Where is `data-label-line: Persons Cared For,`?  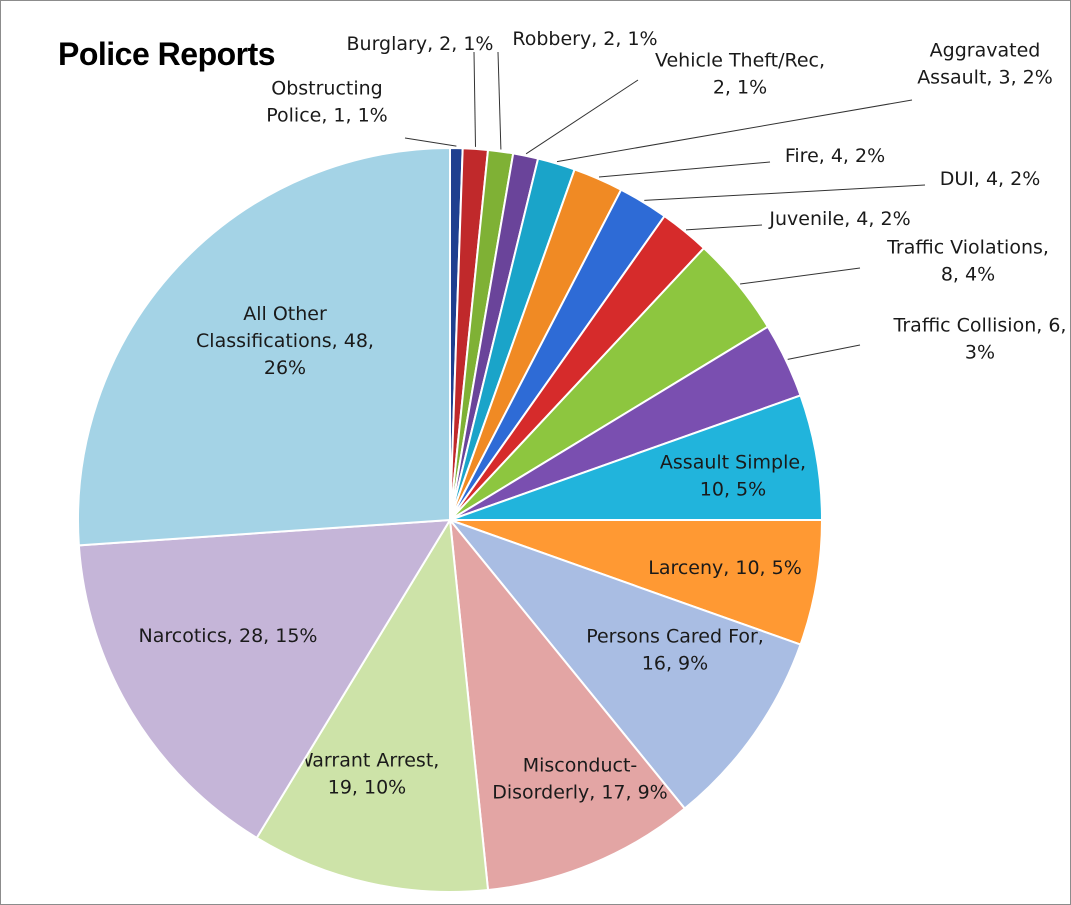
data-label-line: Persons Cared For, is located at coordinates (675, 637).